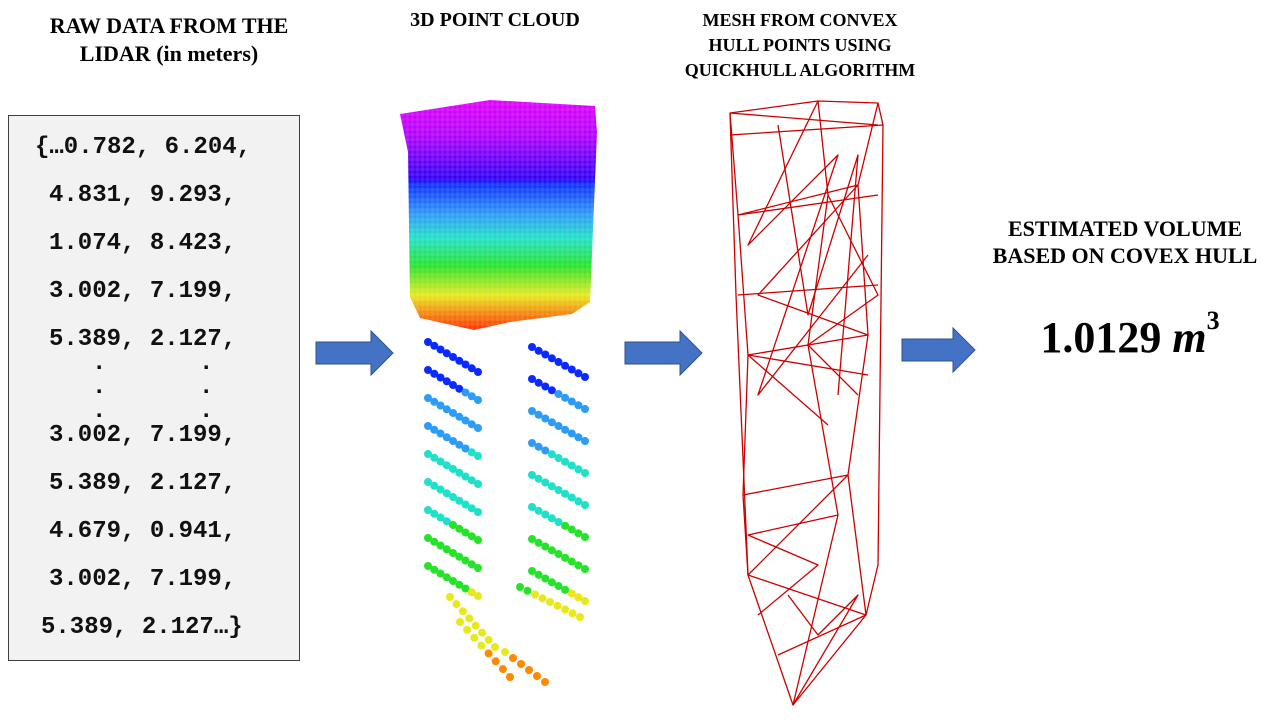 The height and width of the screenshot is (720, 1280). What do you see at coordinates (143, 579) in the screenshot?
I see `raw-line-9: 3.002, 7.199,` at bounding box center [143, 579].